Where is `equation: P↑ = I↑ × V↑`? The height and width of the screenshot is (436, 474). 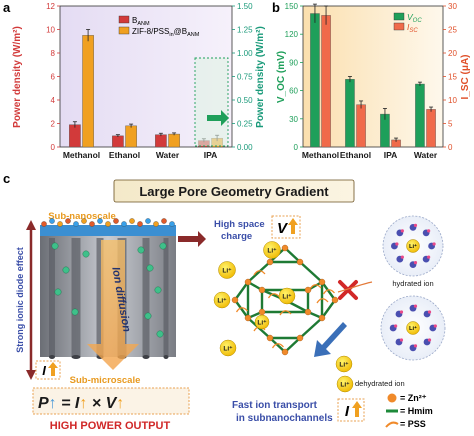
equation: P↑ = I↑ × V↑ is located at coordinates (81, 403).